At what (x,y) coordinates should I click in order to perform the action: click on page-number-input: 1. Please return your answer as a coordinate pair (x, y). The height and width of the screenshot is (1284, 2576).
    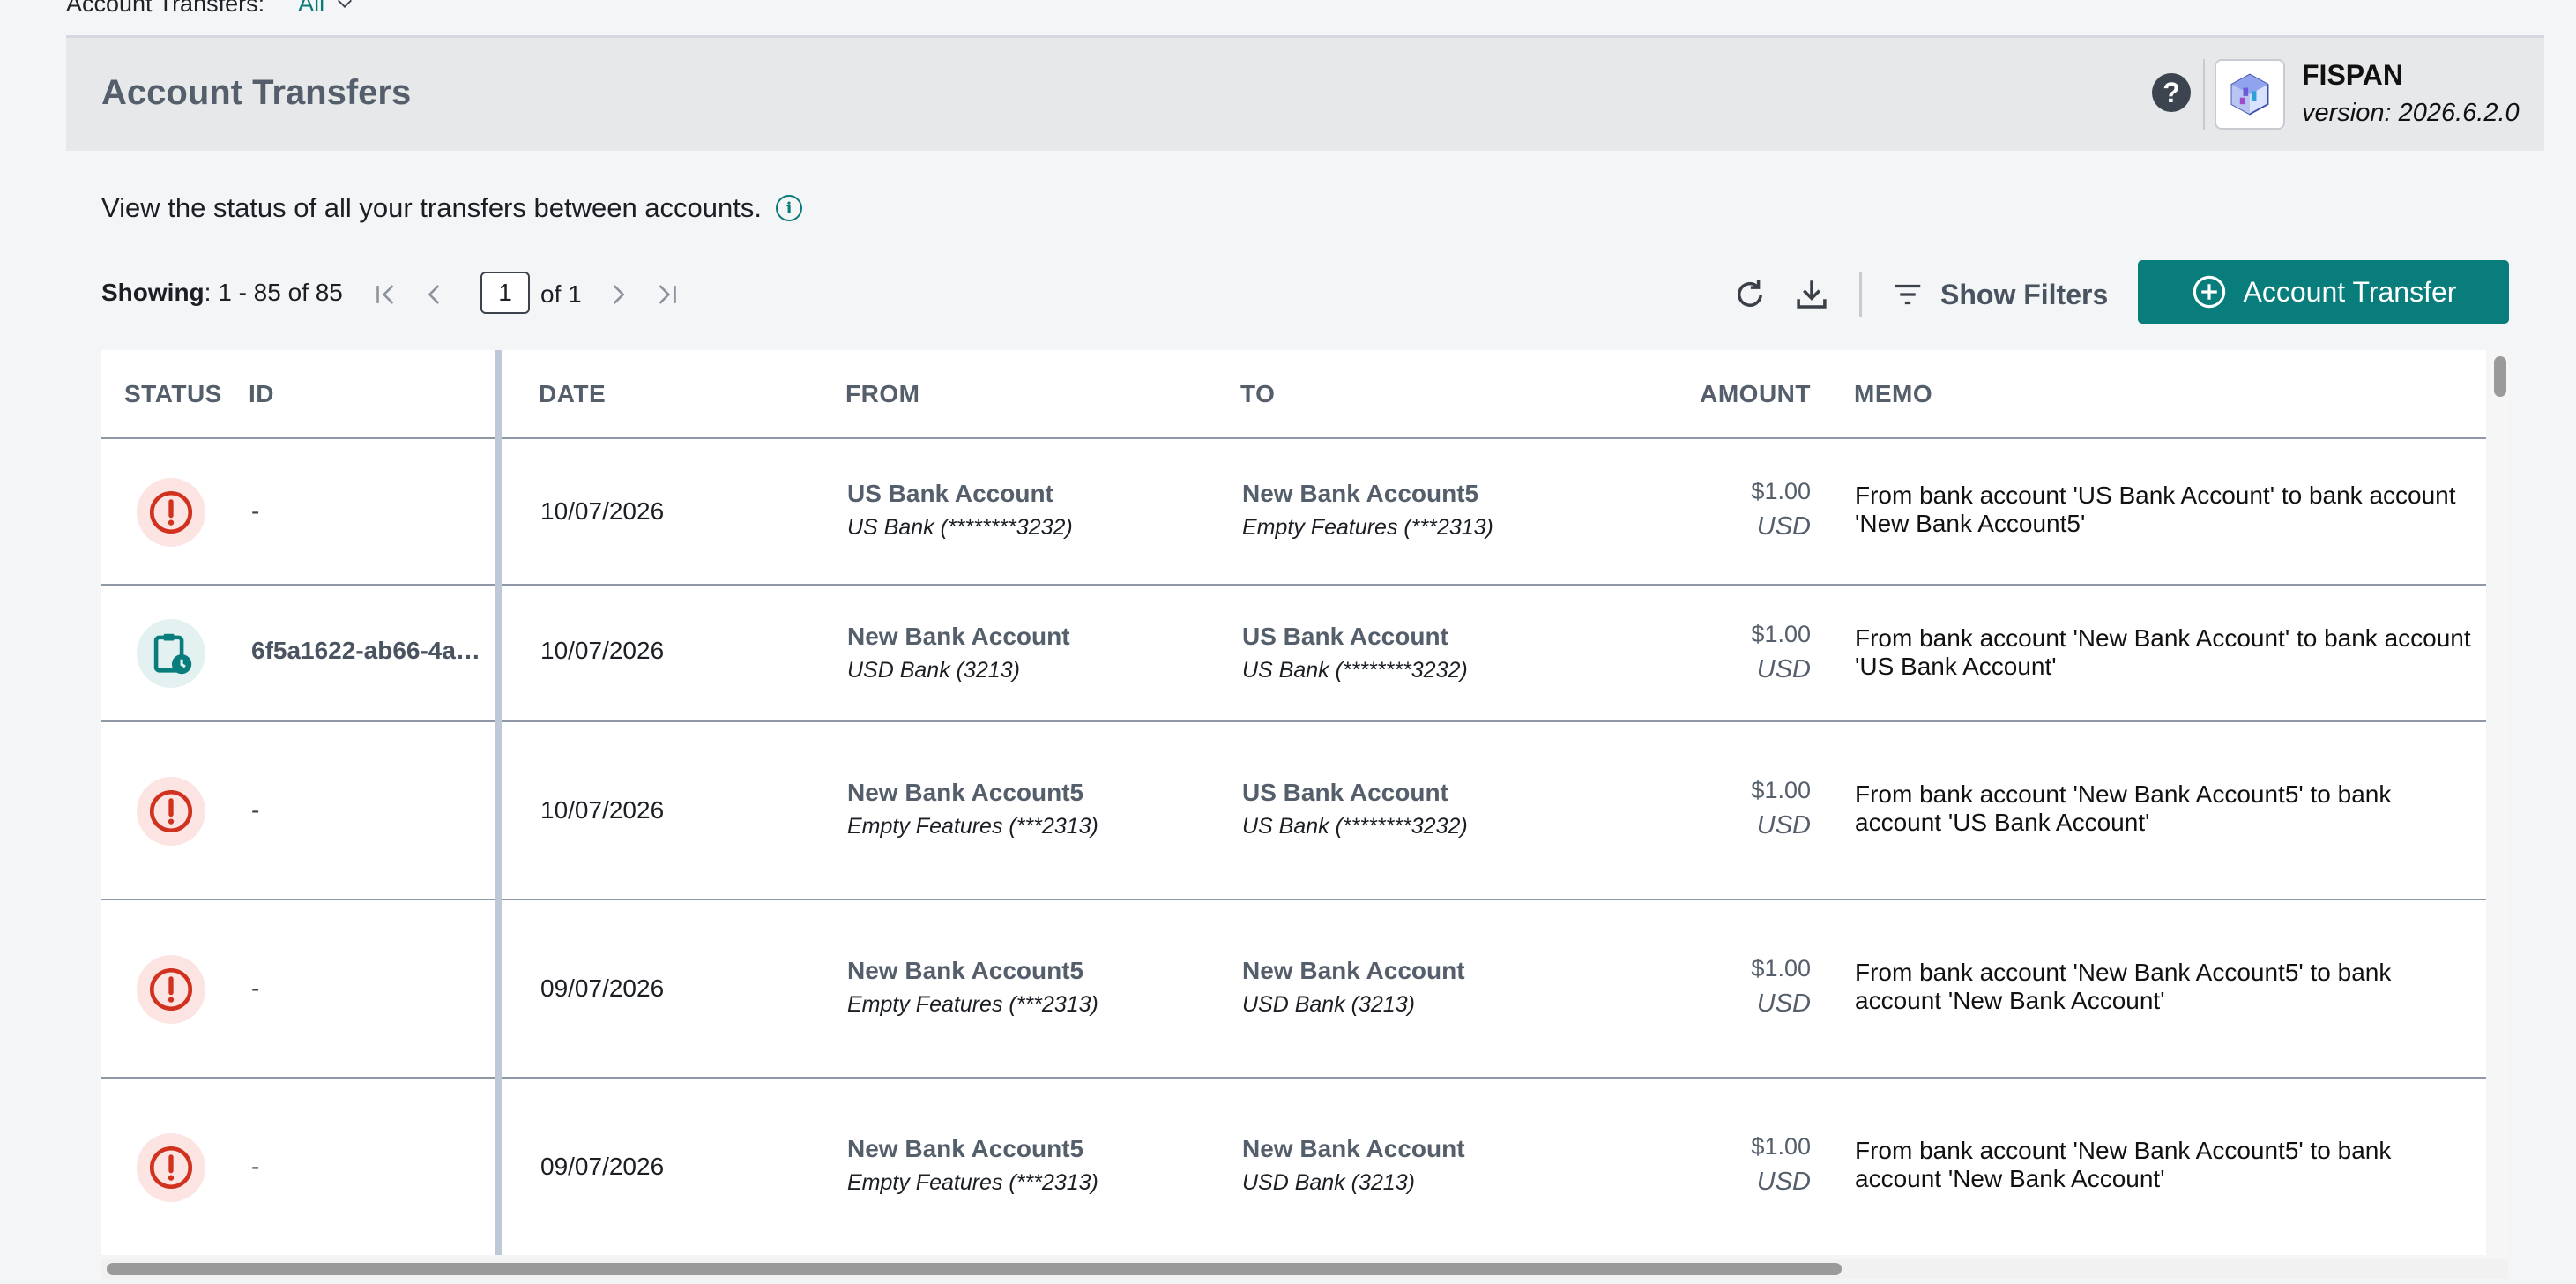
    Looking at the image, I should click on (505, 293).